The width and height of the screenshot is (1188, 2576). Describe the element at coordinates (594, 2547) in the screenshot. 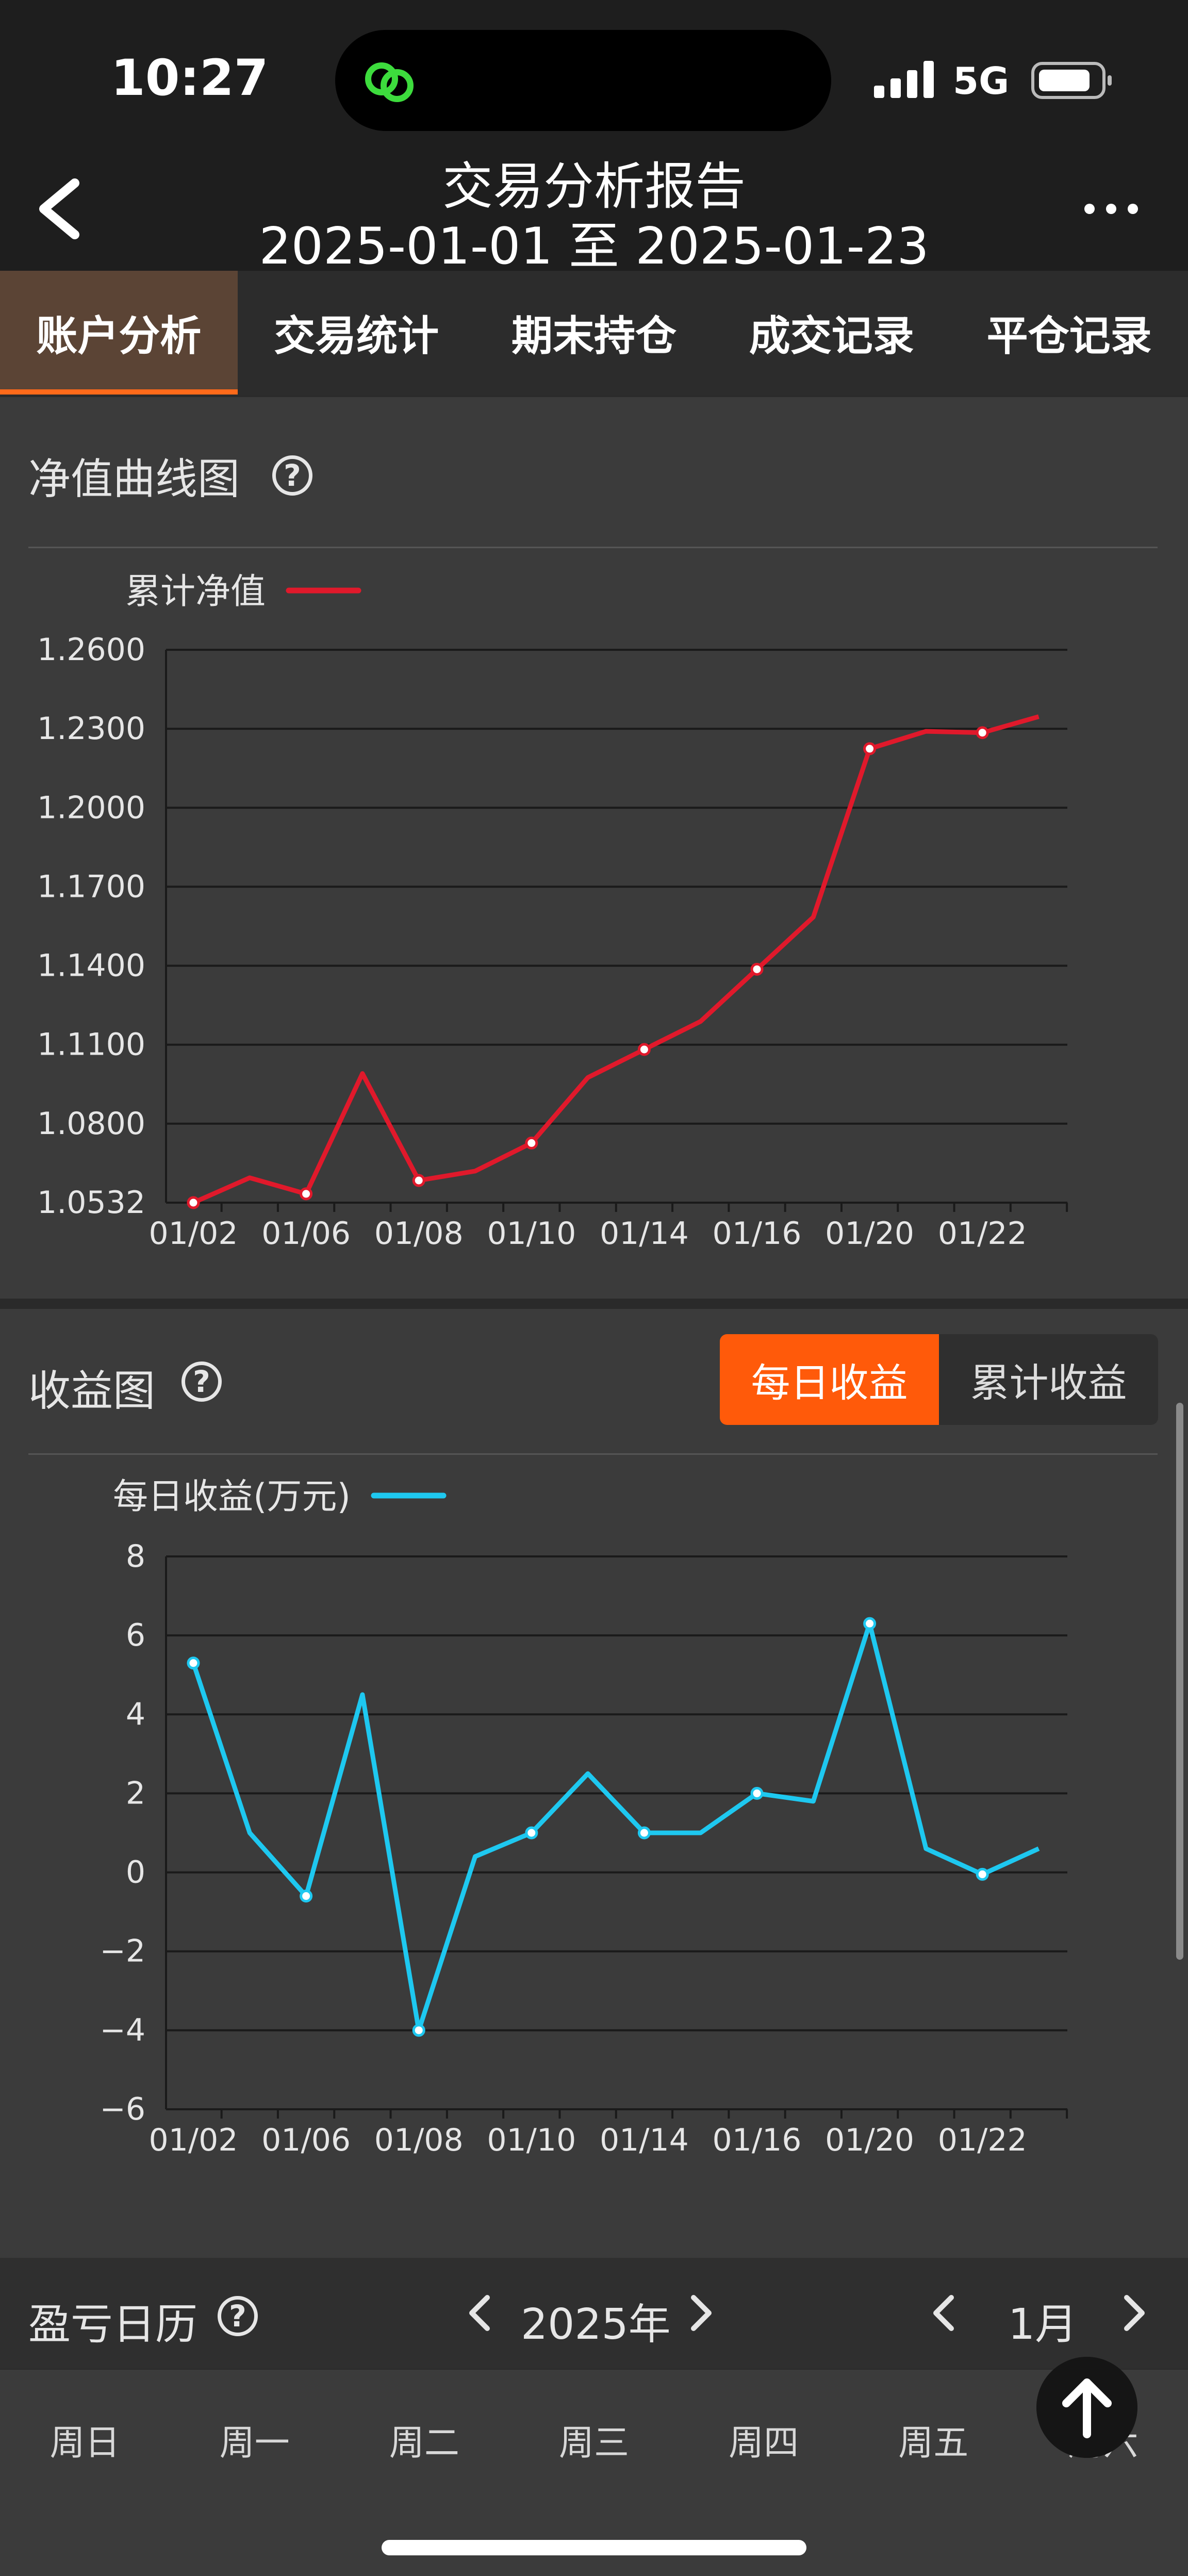

I see `home-indicator` at that location.